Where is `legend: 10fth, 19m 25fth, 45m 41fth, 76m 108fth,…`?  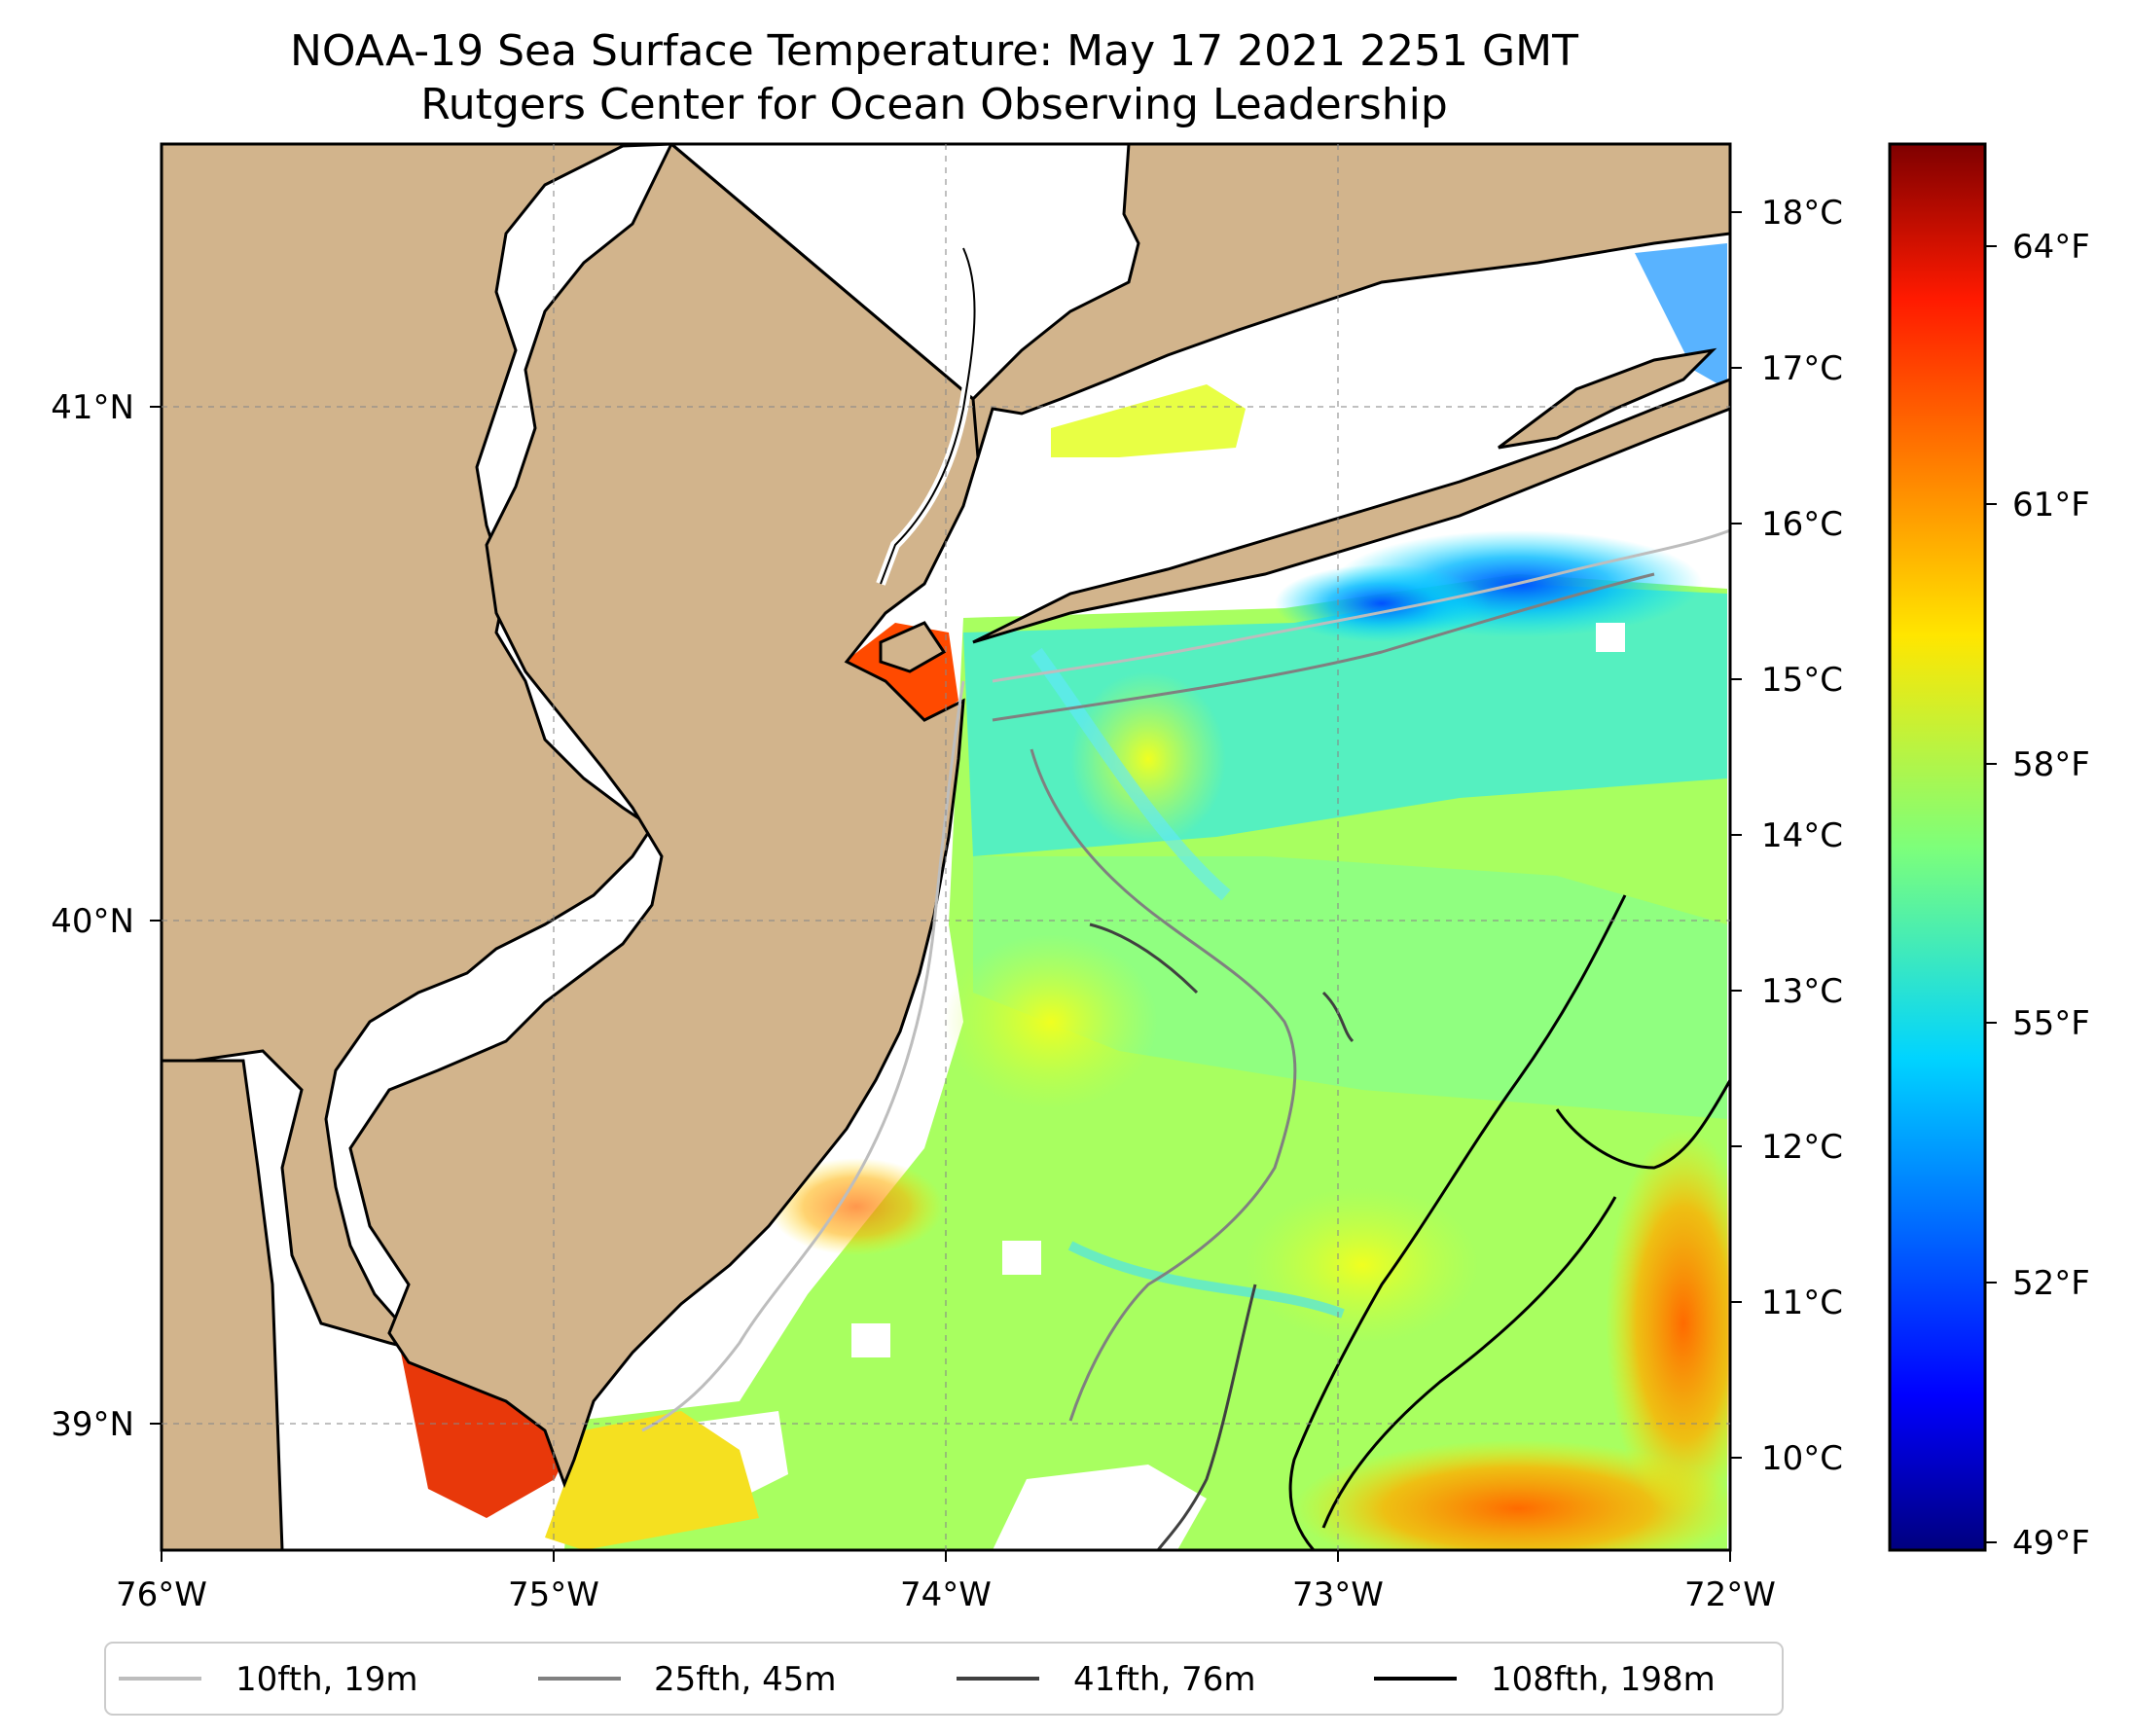
legend: 10fth, 19m 25fth, 45m 41fth, 76m 108fth,… is located at coordinates (944, 1679).